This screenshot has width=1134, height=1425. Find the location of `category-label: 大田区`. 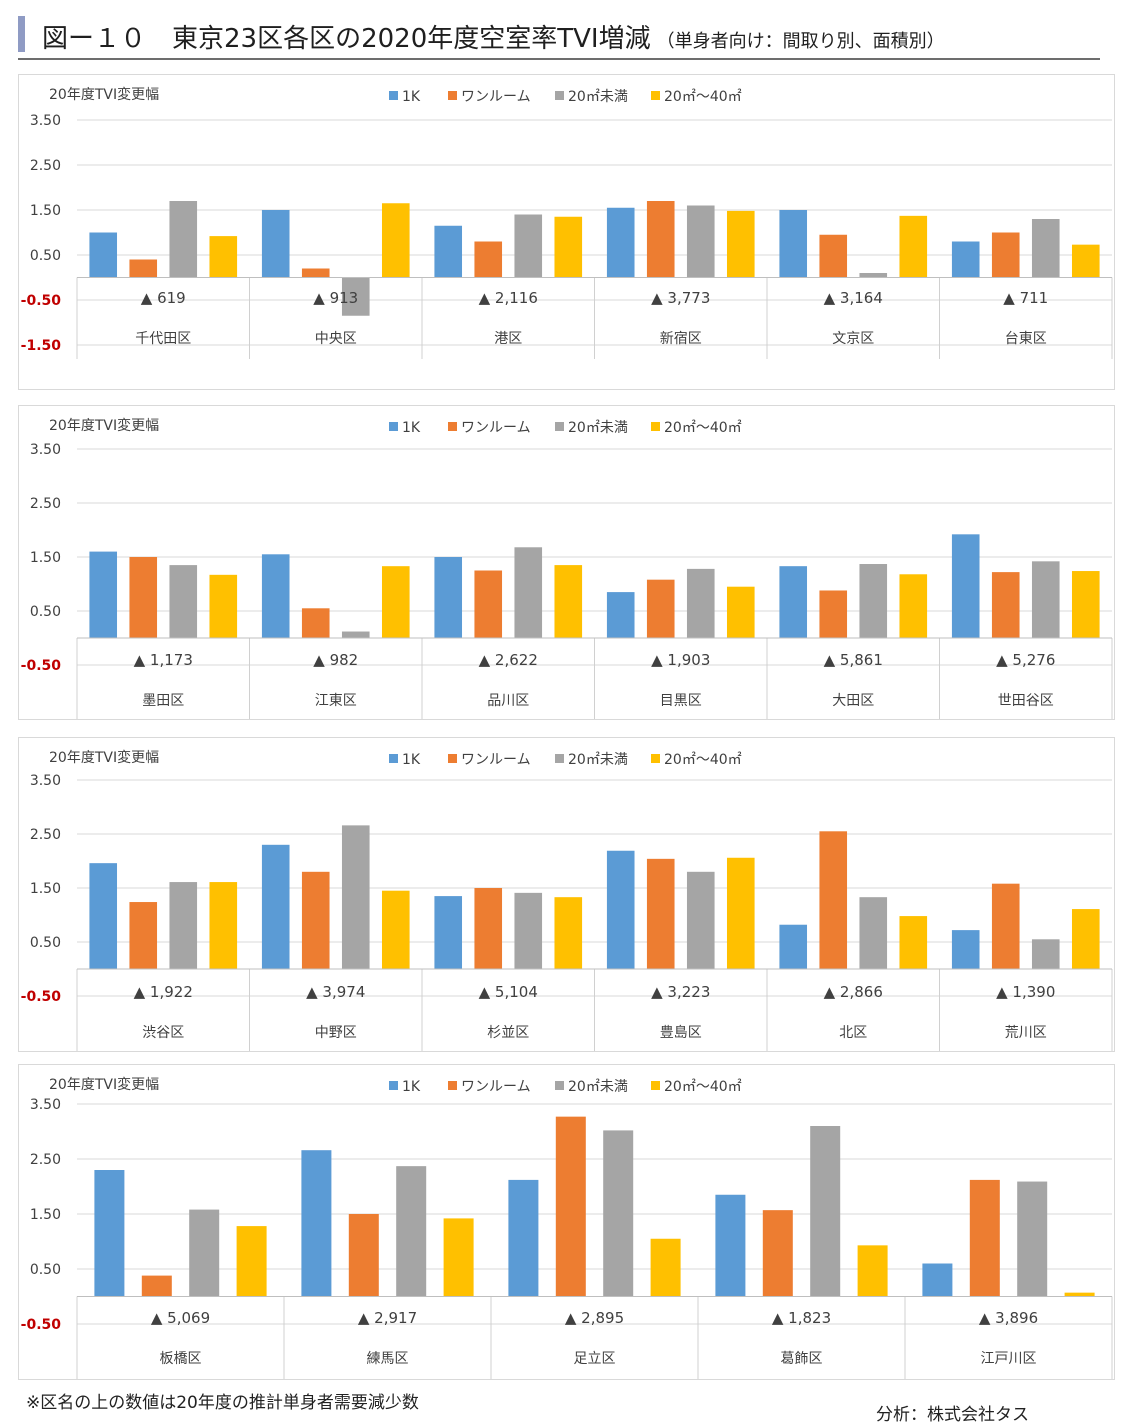

category-label: 大田区 is located at coordinates (853, 701).